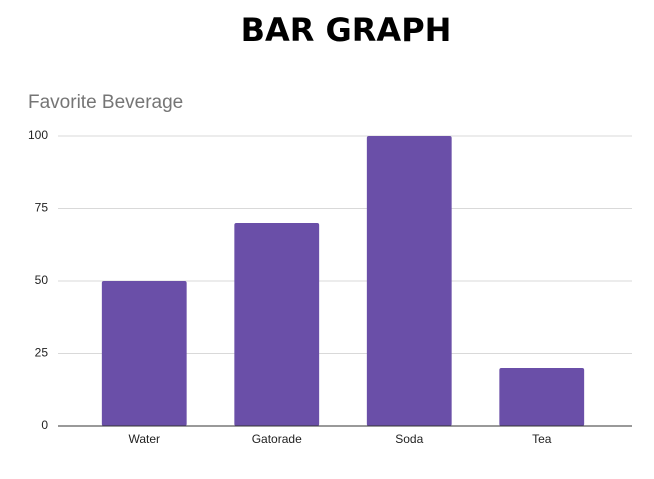 This screenshot has height=479, width=654. Describe the element at coordinates (346, 30) in the screenshot. I see `page-title: BAR GRAPH` at that location.